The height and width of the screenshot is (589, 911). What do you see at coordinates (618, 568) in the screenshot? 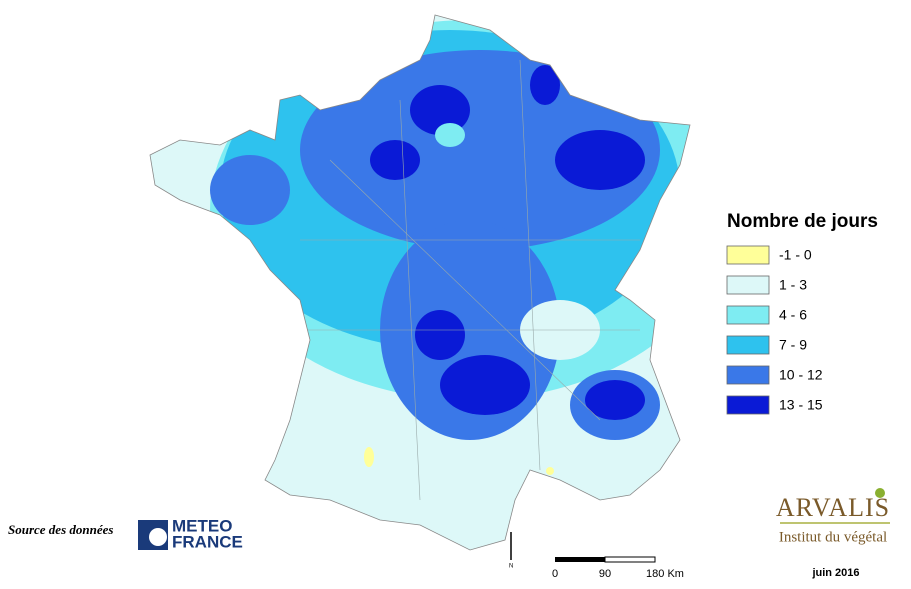
I see `scale-bar: 0 90 180 Km` at bounding box center [618, 568].